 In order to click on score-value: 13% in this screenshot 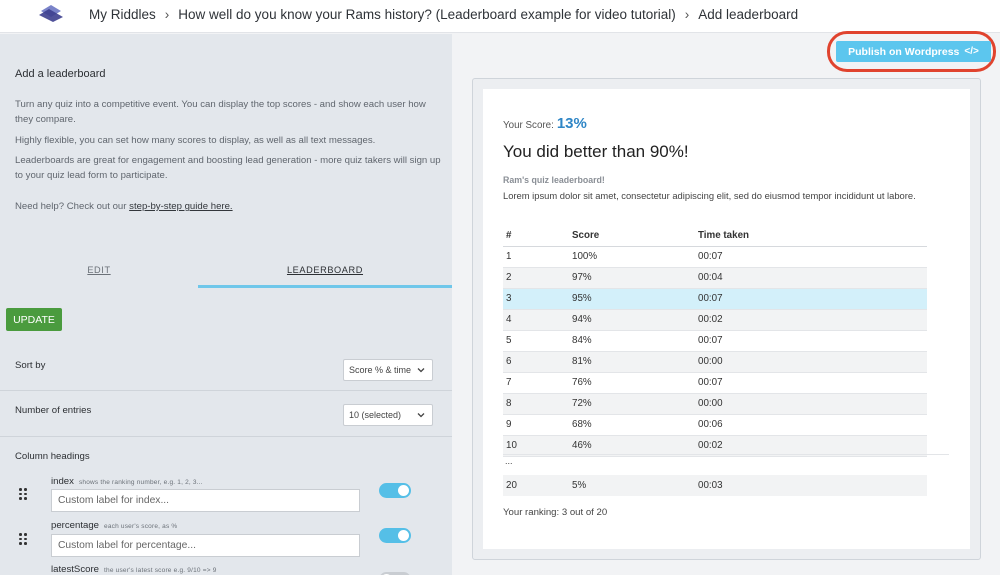, I will do `click(571, 123)`.